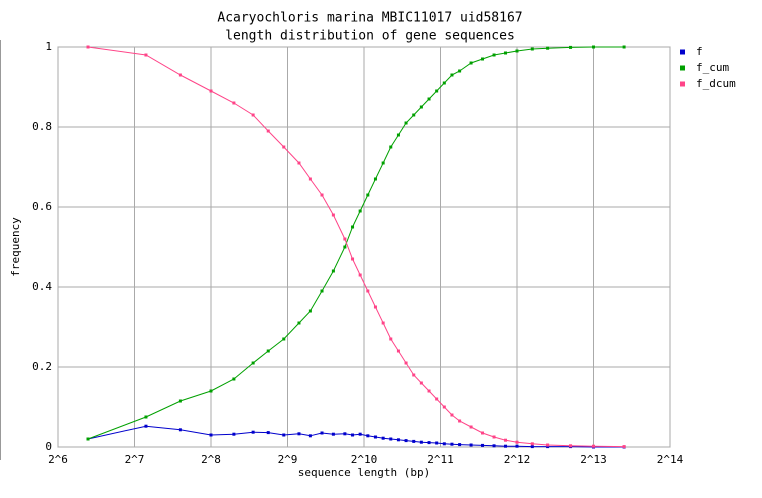  I want to click on y-tick-label: 0.4, so click(42, 286).